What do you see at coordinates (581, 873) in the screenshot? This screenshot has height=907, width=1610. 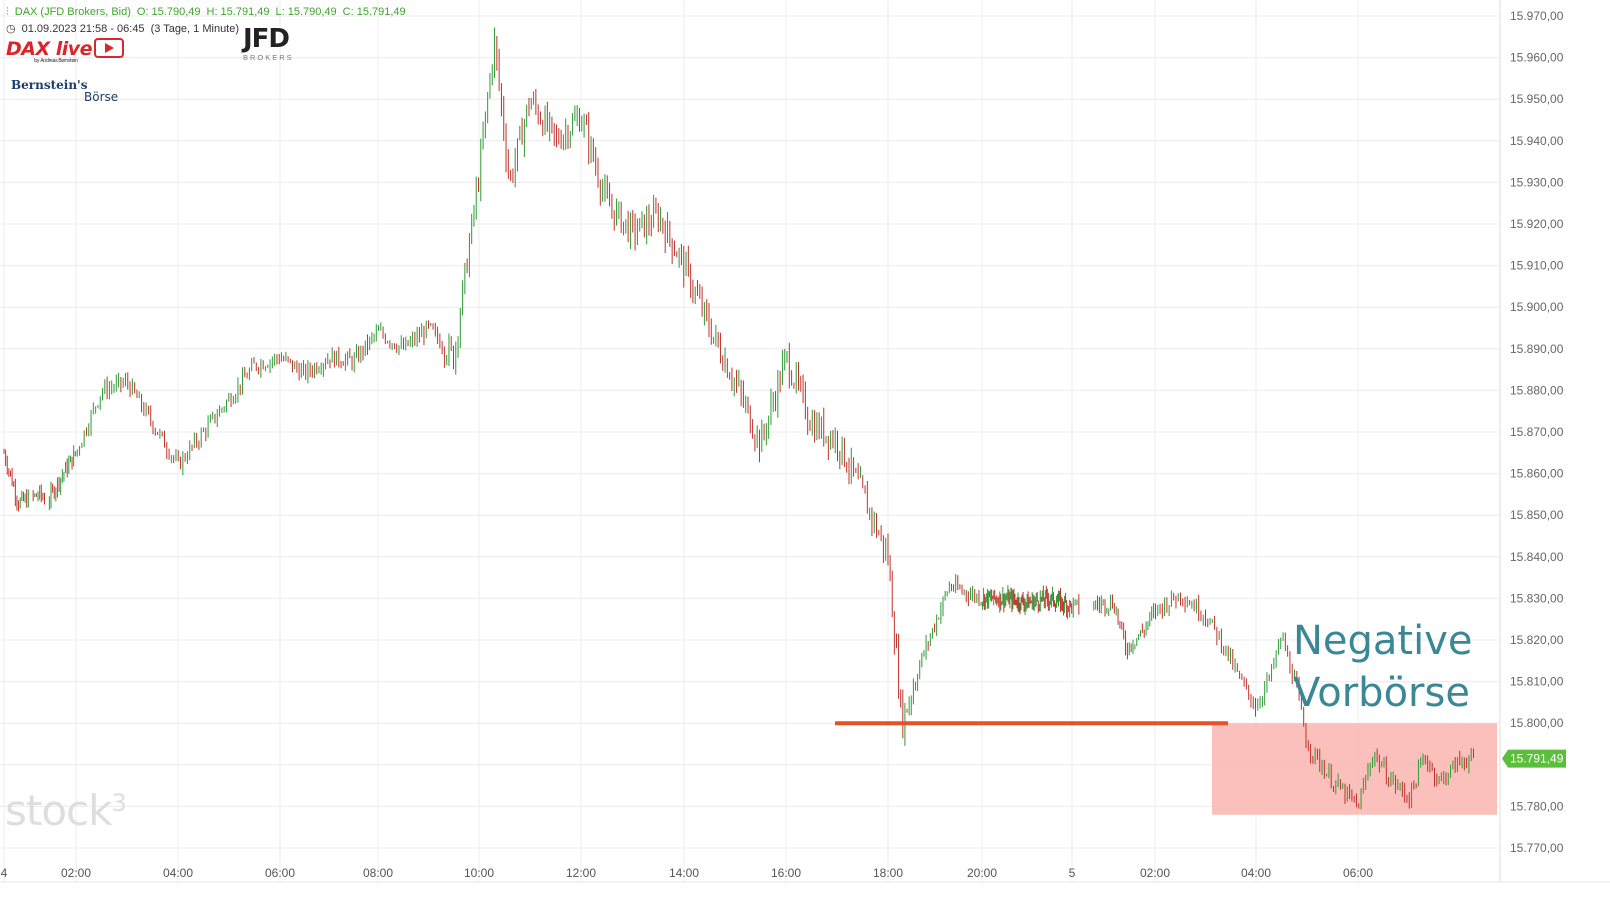 I see `x-tick-label: 12:00` at bounding box center [581, 873].